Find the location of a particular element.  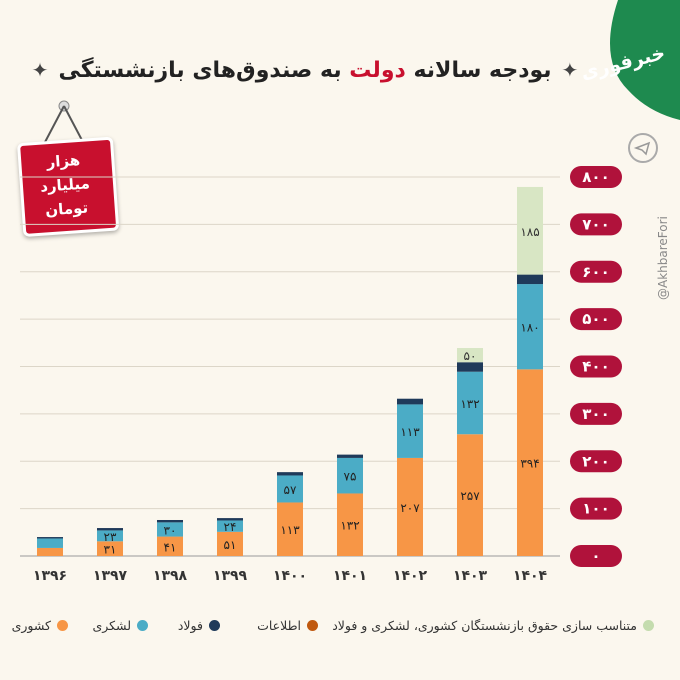

bar-data-label: ۲۴ is located at coordinates (230, 527).